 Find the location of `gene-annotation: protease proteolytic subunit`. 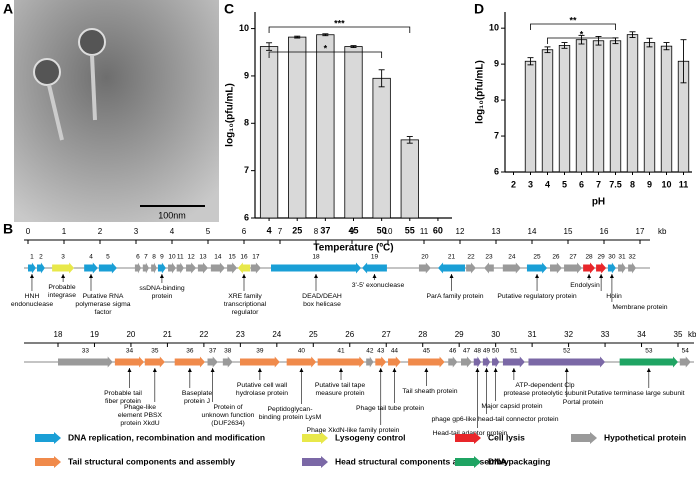

gene-annotation: protease proteolytic subunit is located at coordinates (544, 393).